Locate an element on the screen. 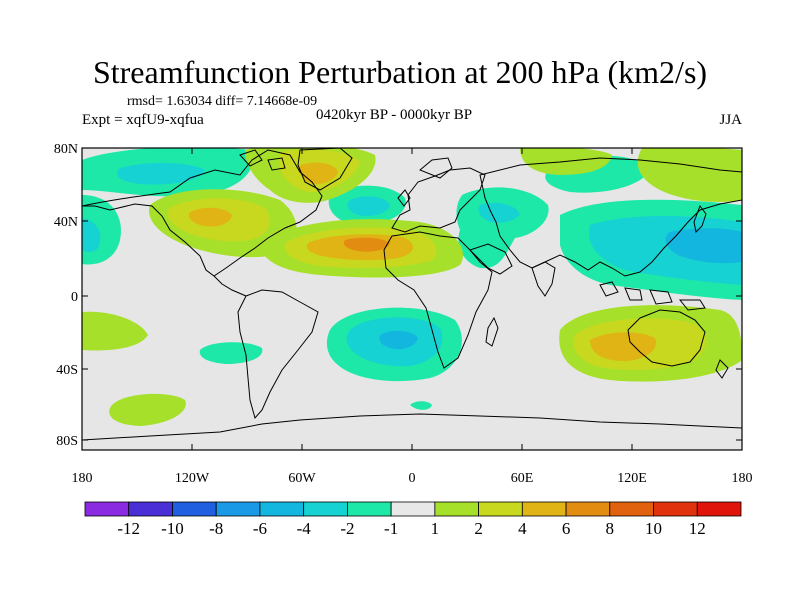 The width and height of the screenshot is (800, 600). colorbar-label: -12 is located at coordinates (128, 528).